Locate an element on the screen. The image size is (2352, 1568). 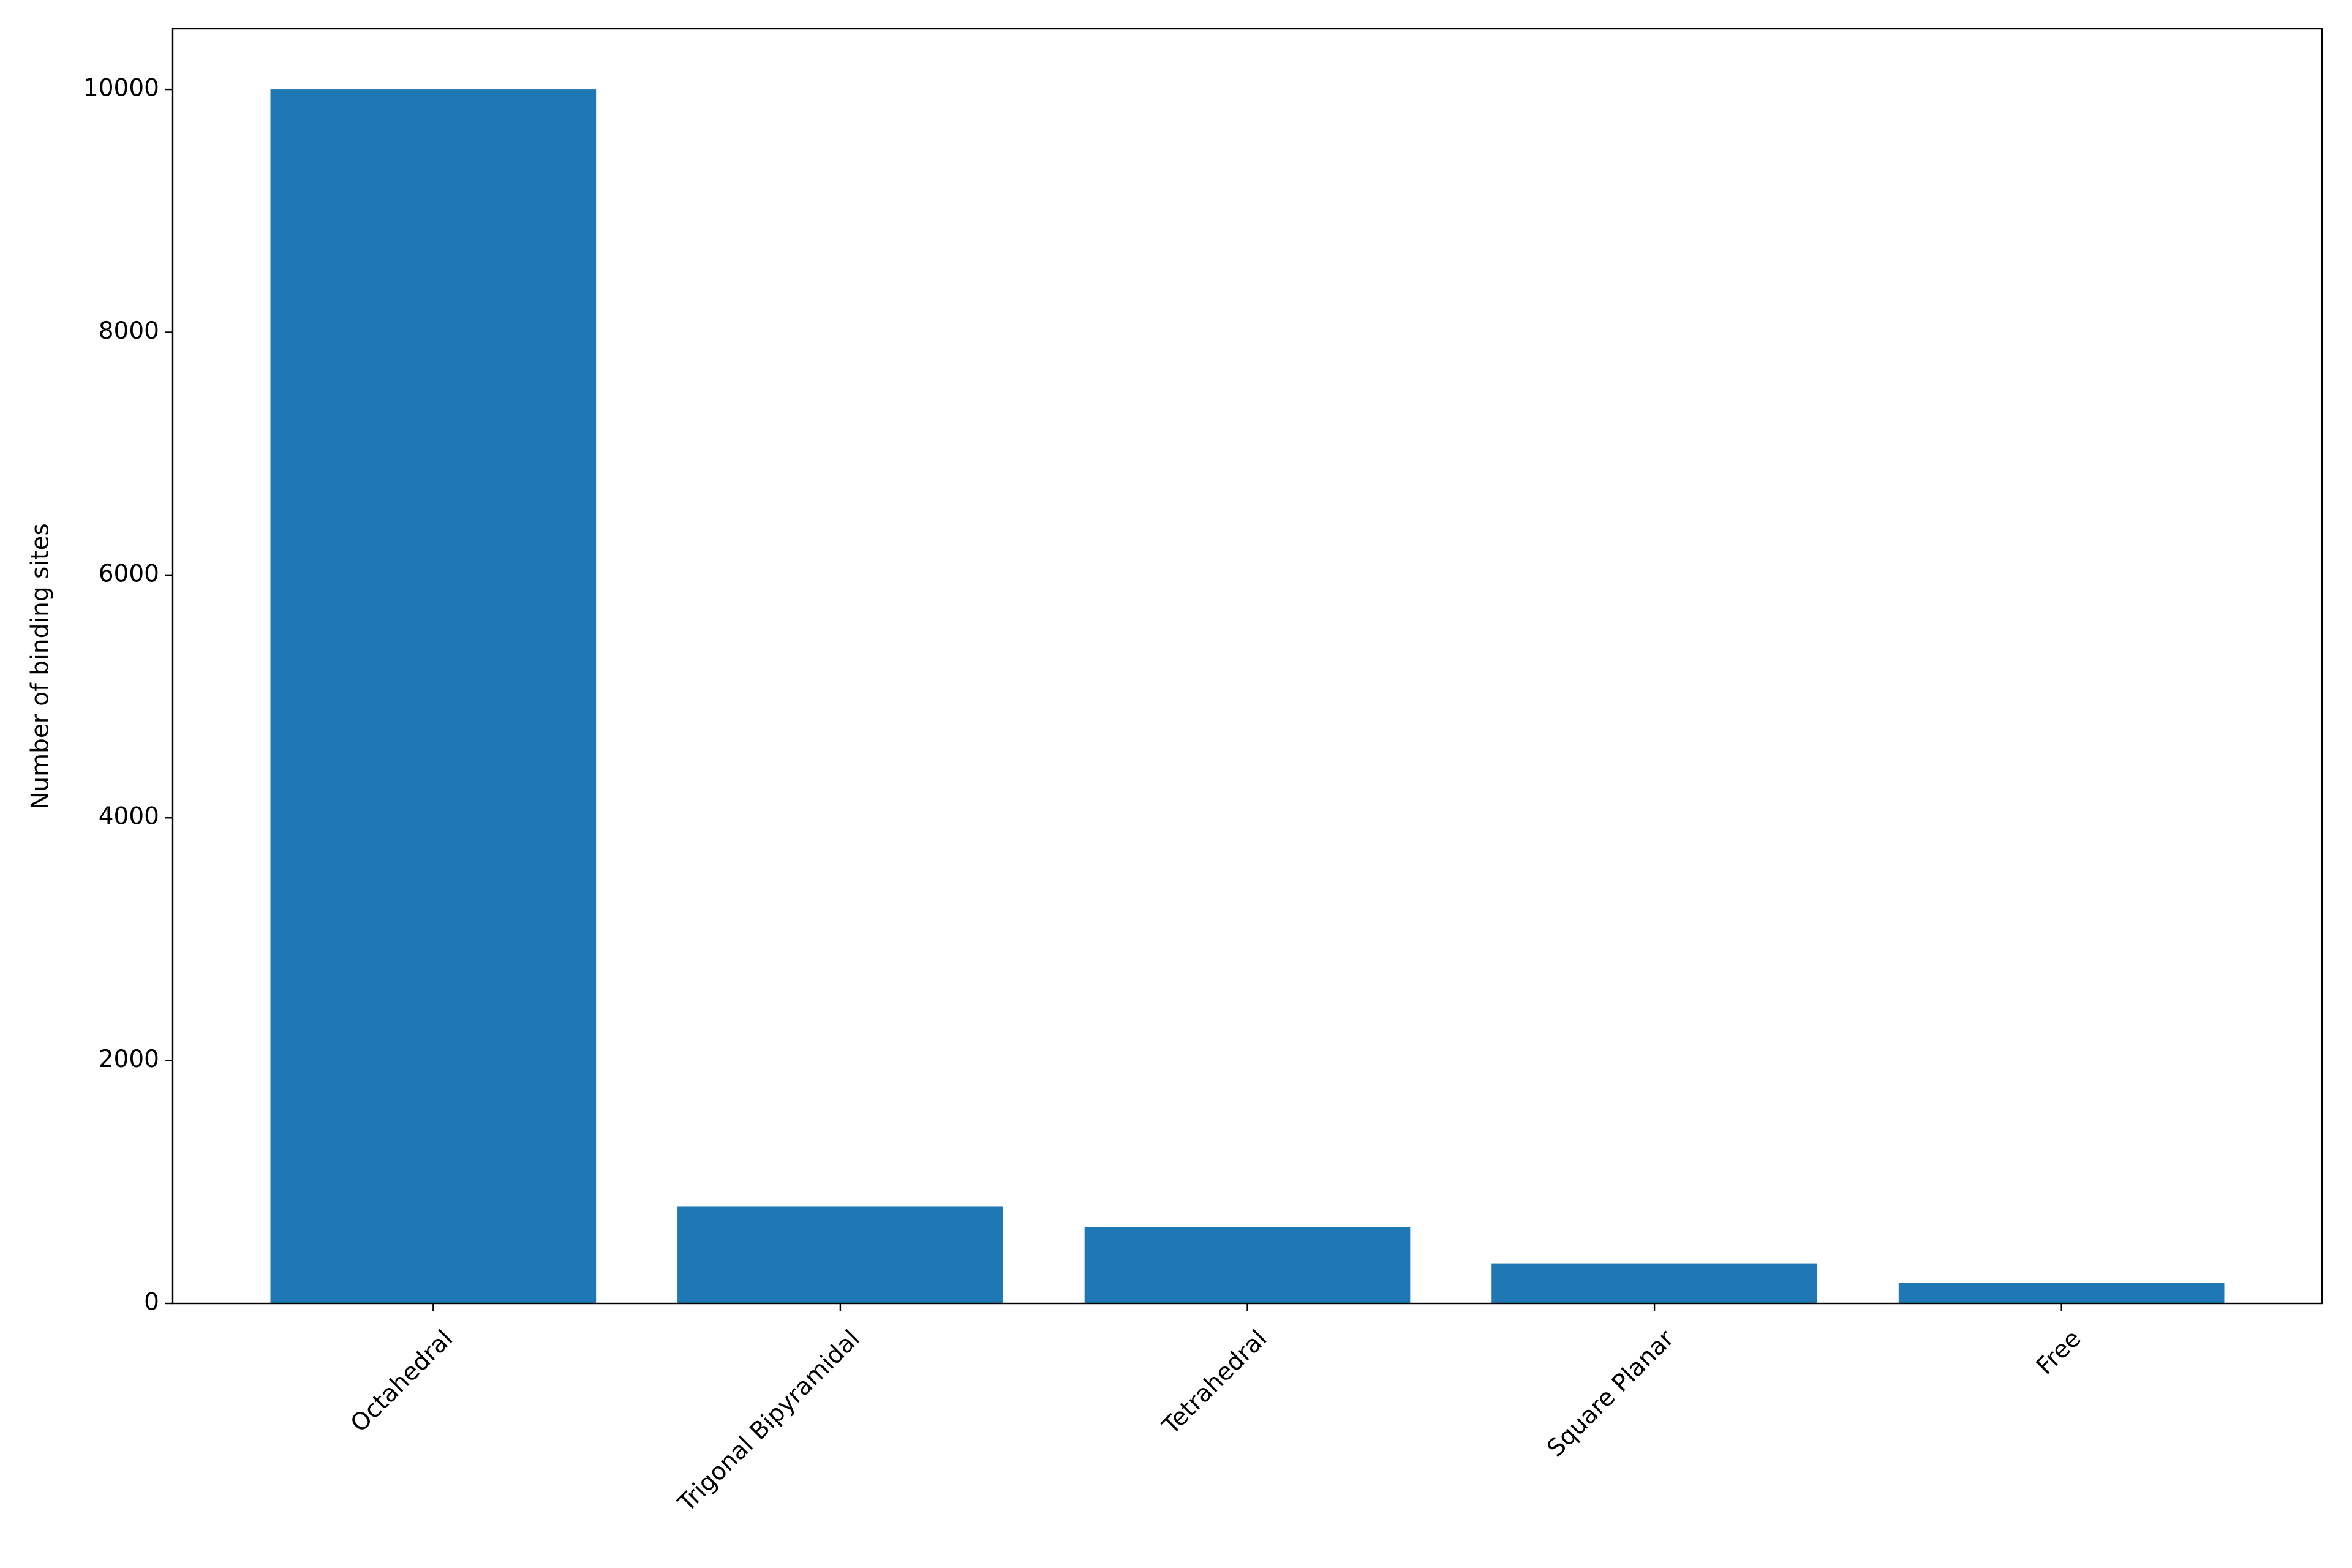
x-tick-label: Octahedral is located at coordinates (401, 1382).